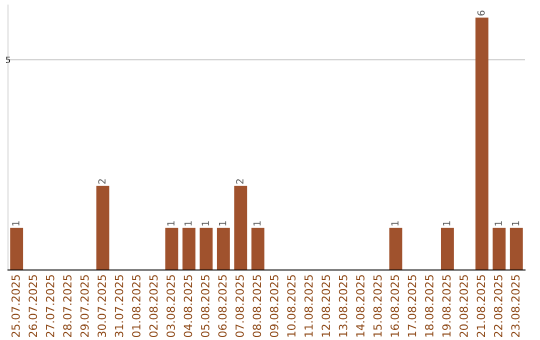 This screenshot has height=340, width=540. I want to click on y-tick-label: 5, so click(8, 59).